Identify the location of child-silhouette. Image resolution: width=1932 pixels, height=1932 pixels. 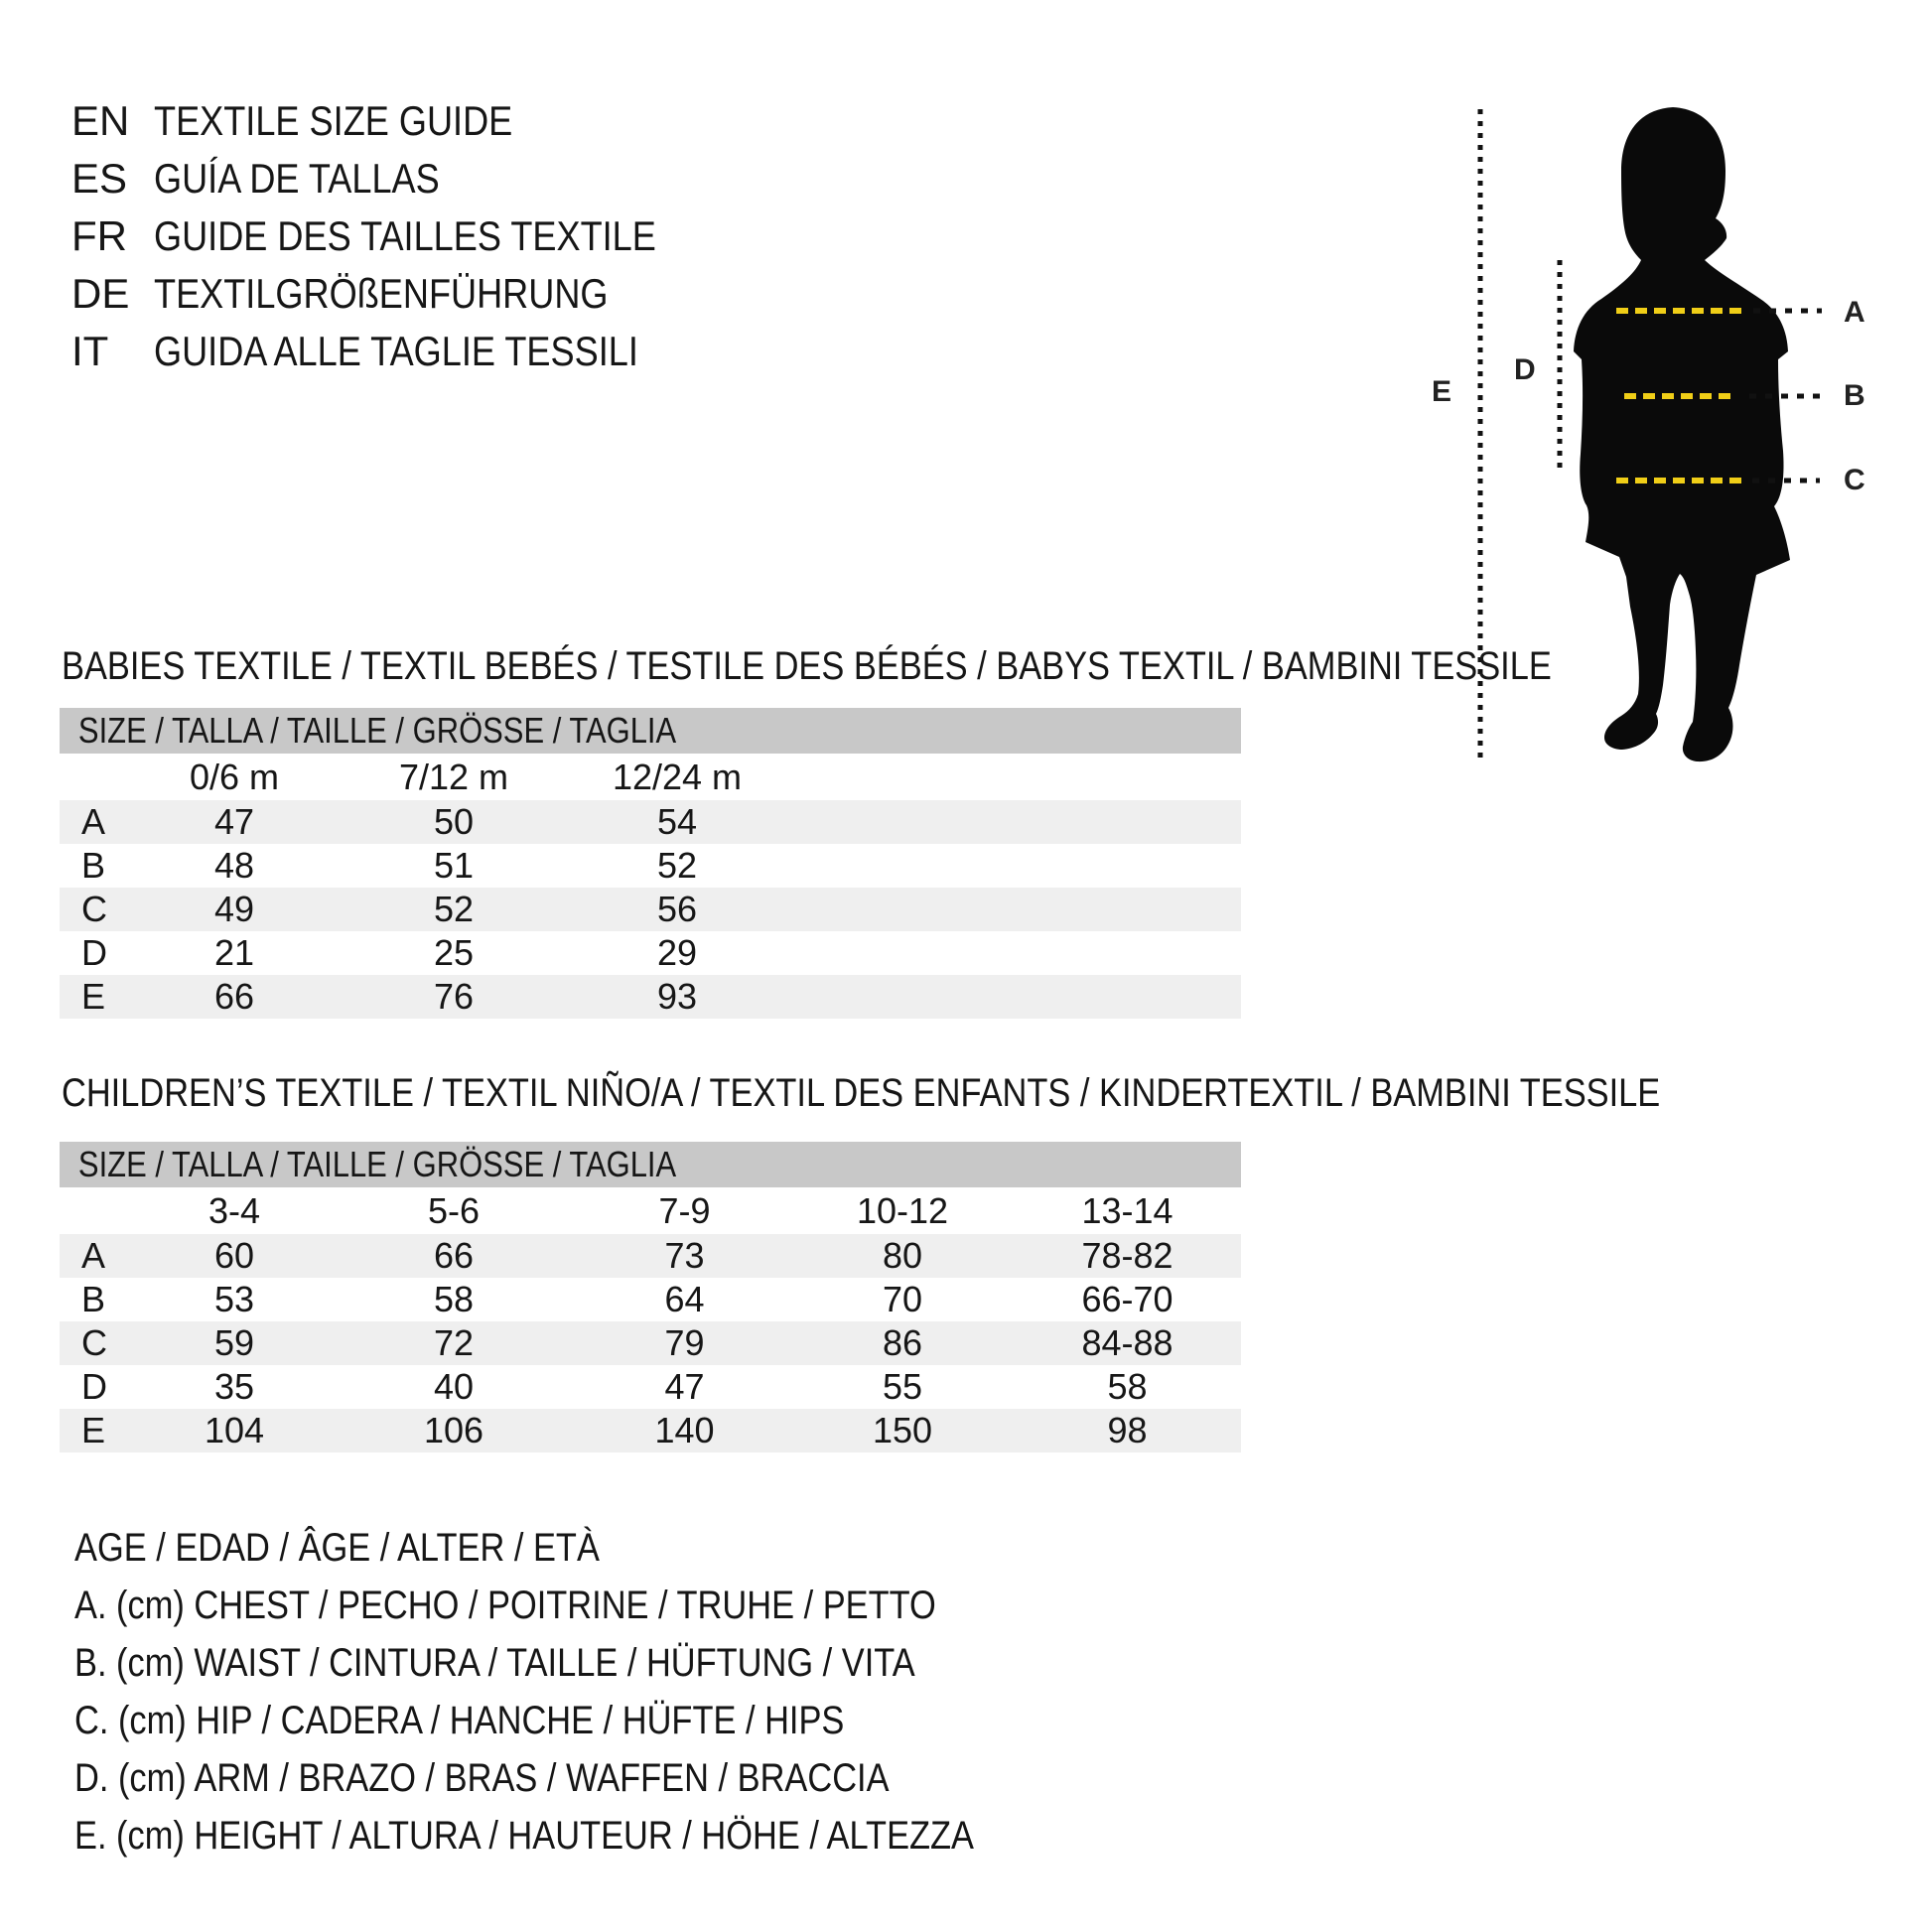
(1682, 434).